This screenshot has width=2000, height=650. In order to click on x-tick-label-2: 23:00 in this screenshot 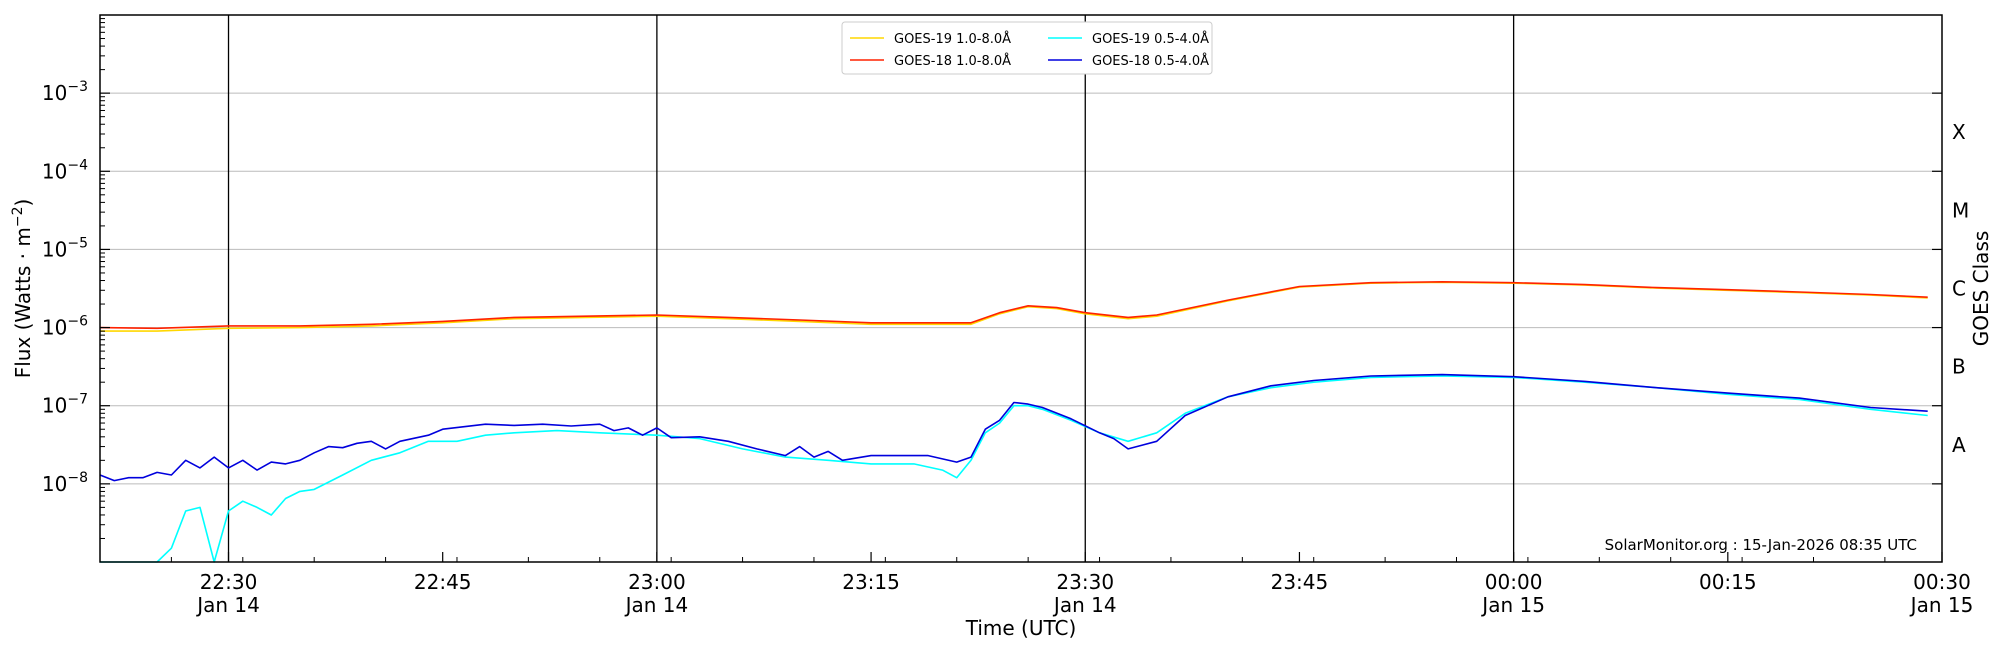, I will do `click(657, 582)`.